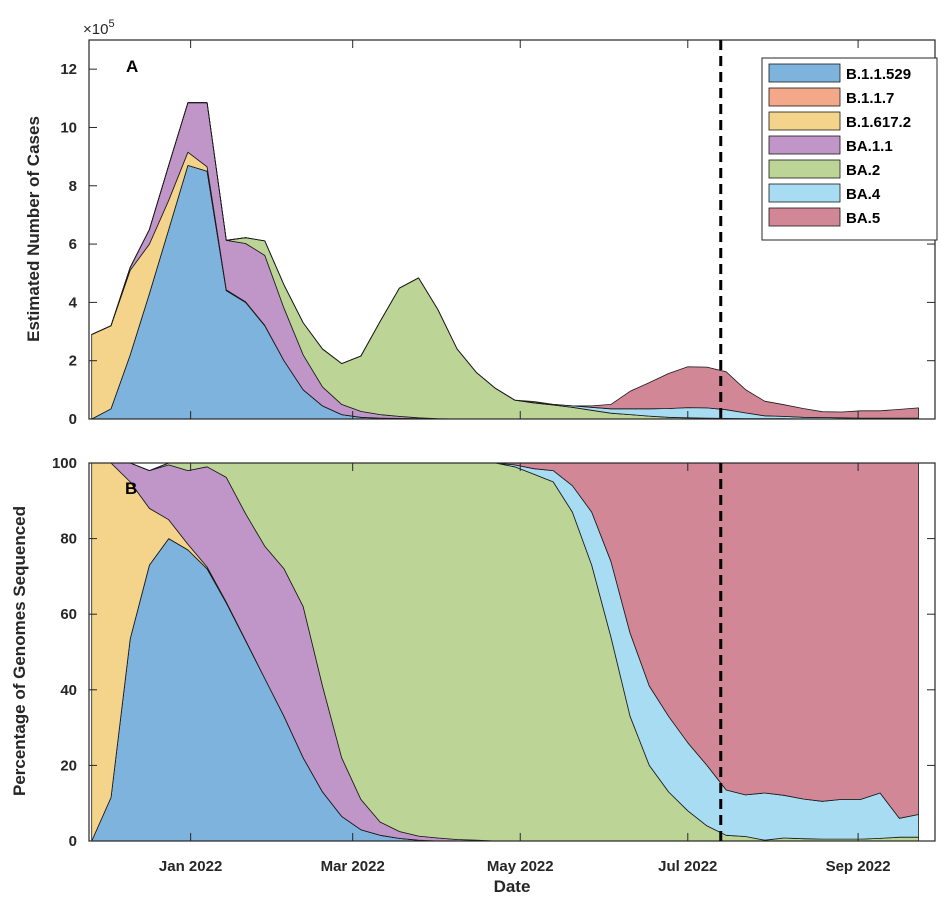  What do you see at coordinates (520, 866) in the screenshot?
I see `x-tick-label: May 2022` at bounding box center [520, 866].